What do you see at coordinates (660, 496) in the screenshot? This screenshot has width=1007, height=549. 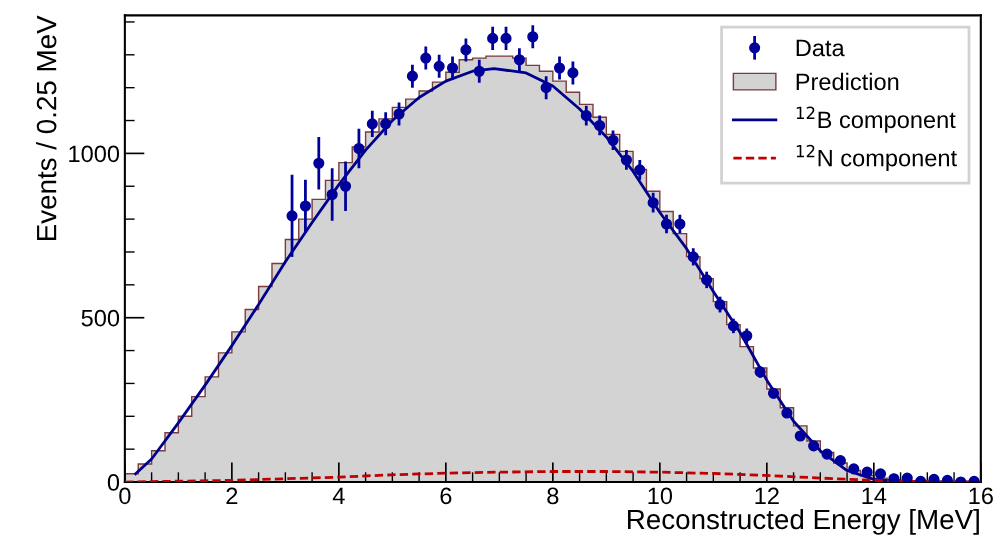 I see `x-tick-label: 10` at bounding box center [660, 496].